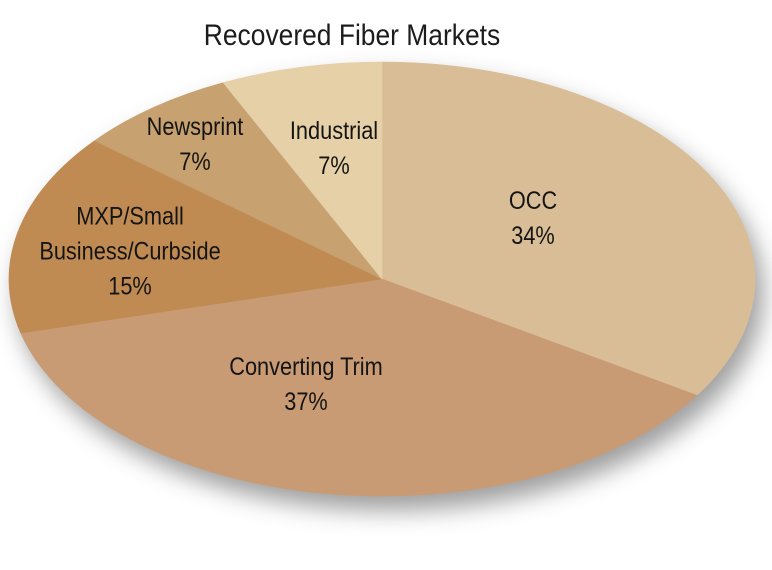 This screenshot has height=570, width=772. Describe the element at coordinates (352, 35) in the screenshot. I see `chart-title: Recovered Fiber Markets` at that location.